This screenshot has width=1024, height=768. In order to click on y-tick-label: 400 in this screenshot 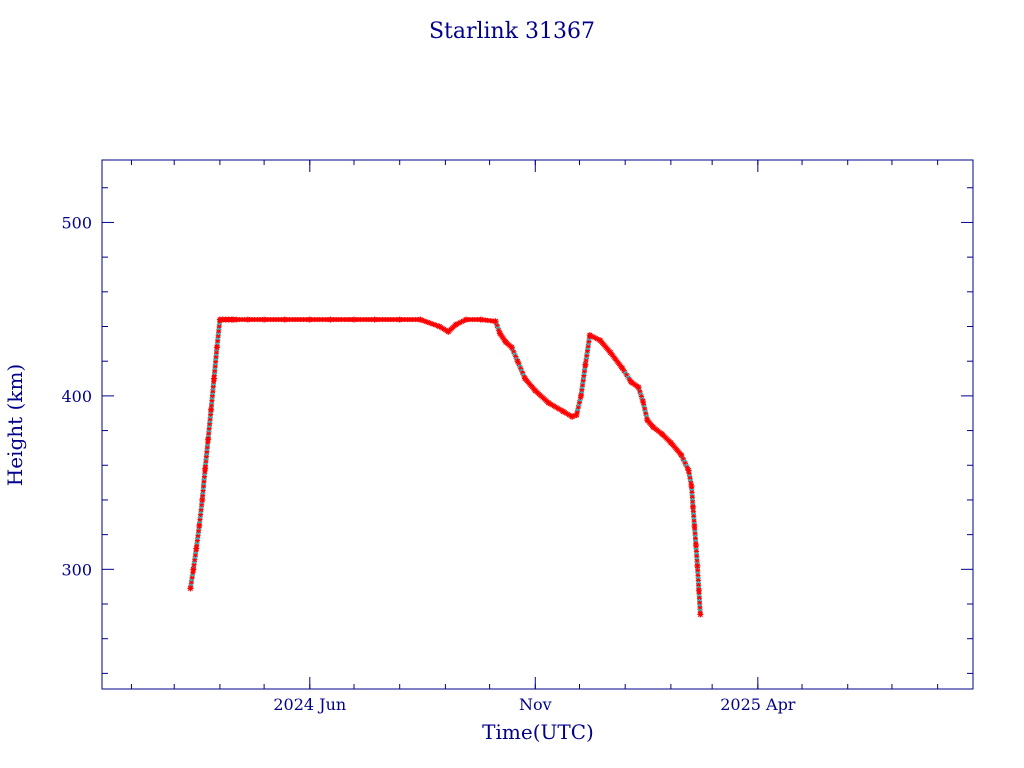, I will do `click(76, 396)`.